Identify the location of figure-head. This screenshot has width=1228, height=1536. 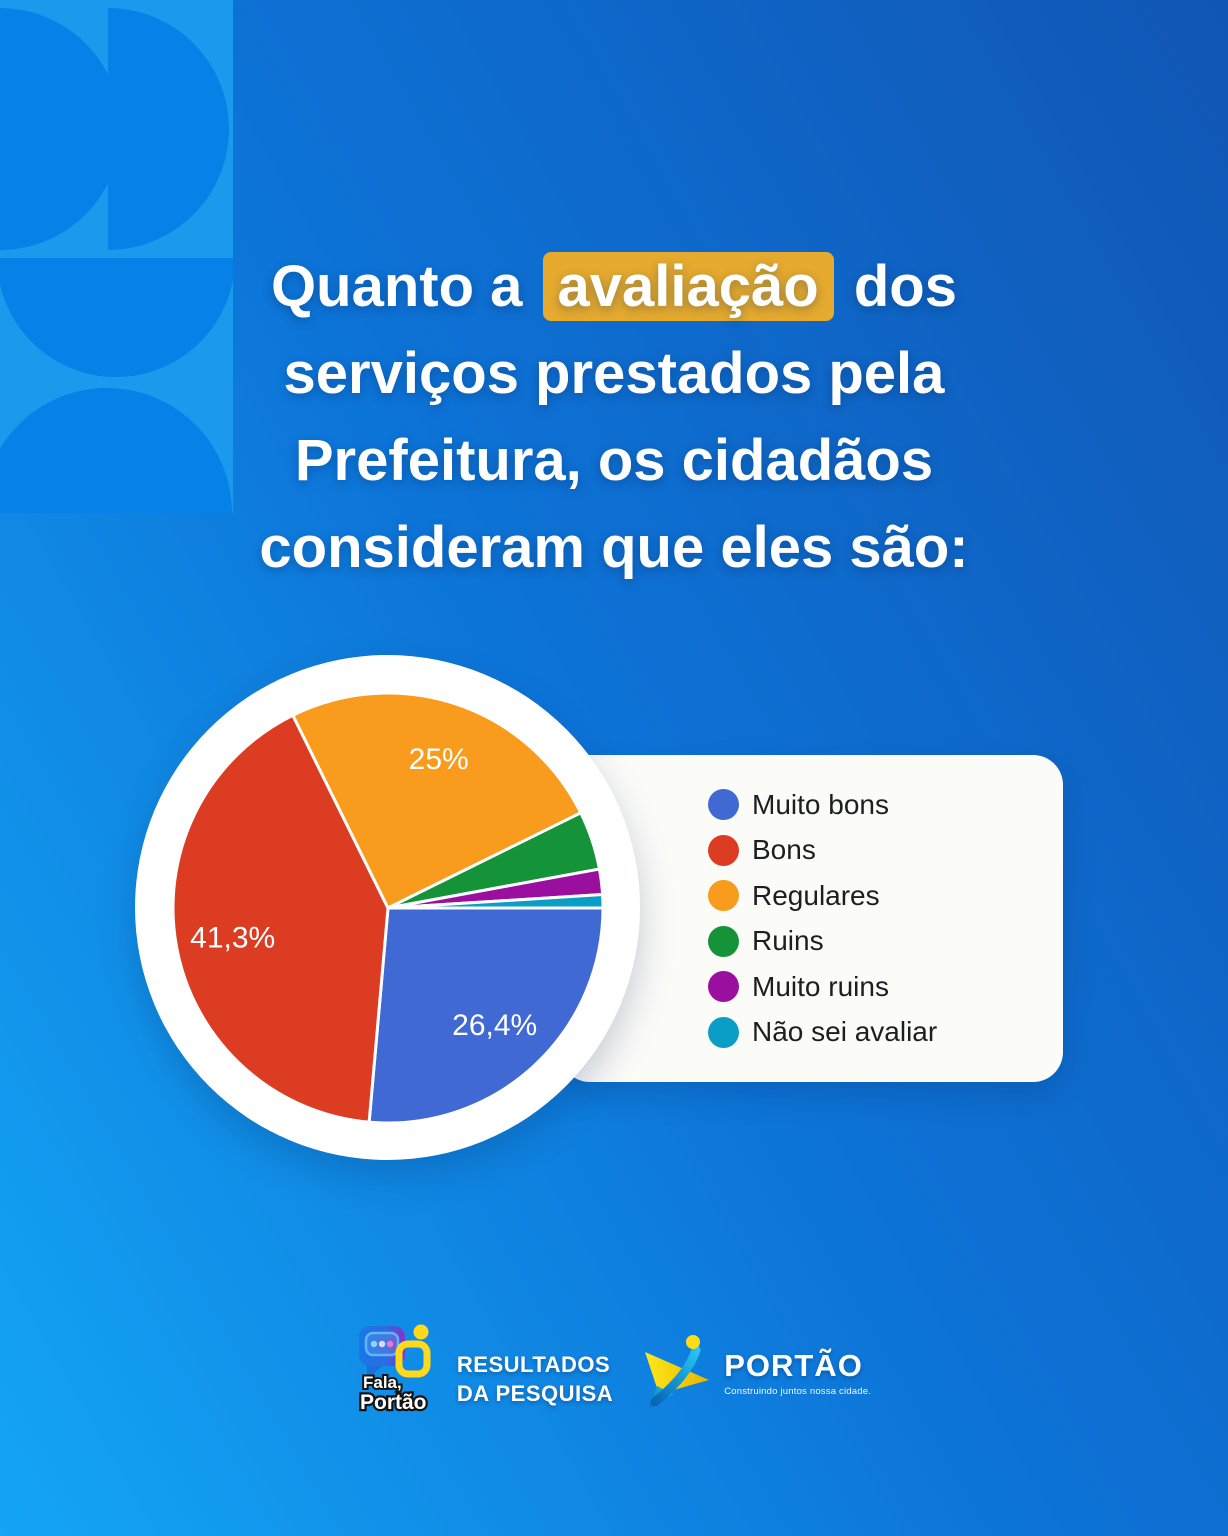
(693, 1342).